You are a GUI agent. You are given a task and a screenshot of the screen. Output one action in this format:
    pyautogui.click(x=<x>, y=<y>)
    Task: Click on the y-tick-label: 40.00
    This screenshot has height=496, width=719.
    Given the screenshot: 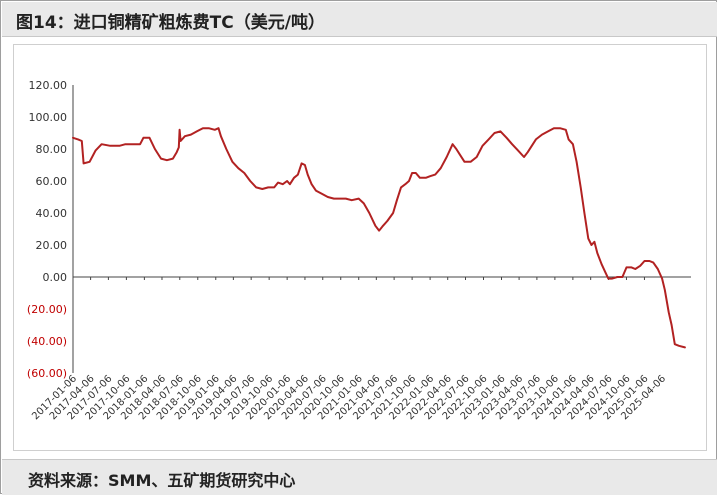 What is the action you would take?
    pyautogui.click(x=52, y=213)
    